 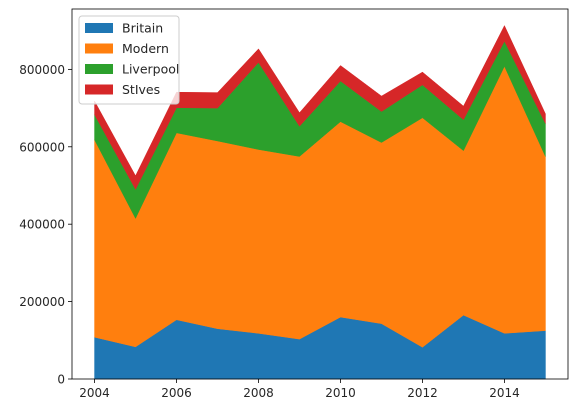 I want to click on legend-label-stives: StIves, so click(x=141, y=89).